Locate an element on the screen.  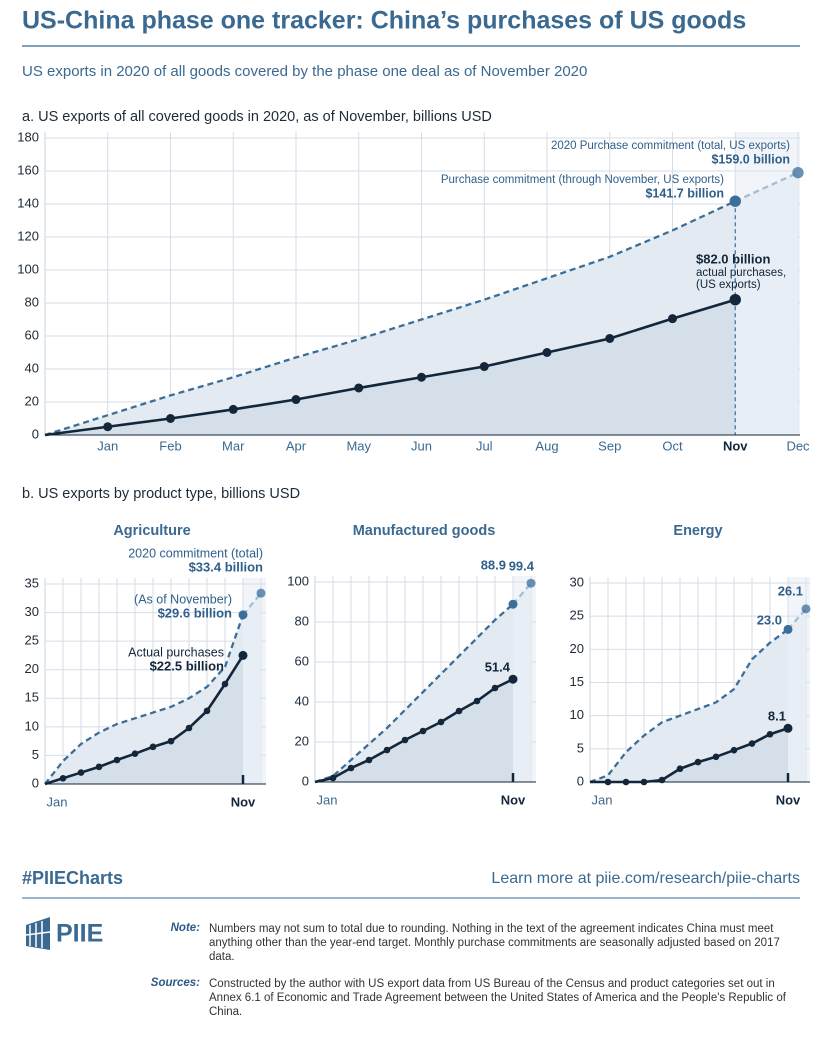
hashtag: #PIIECharts is located at coordinates (72, 878).